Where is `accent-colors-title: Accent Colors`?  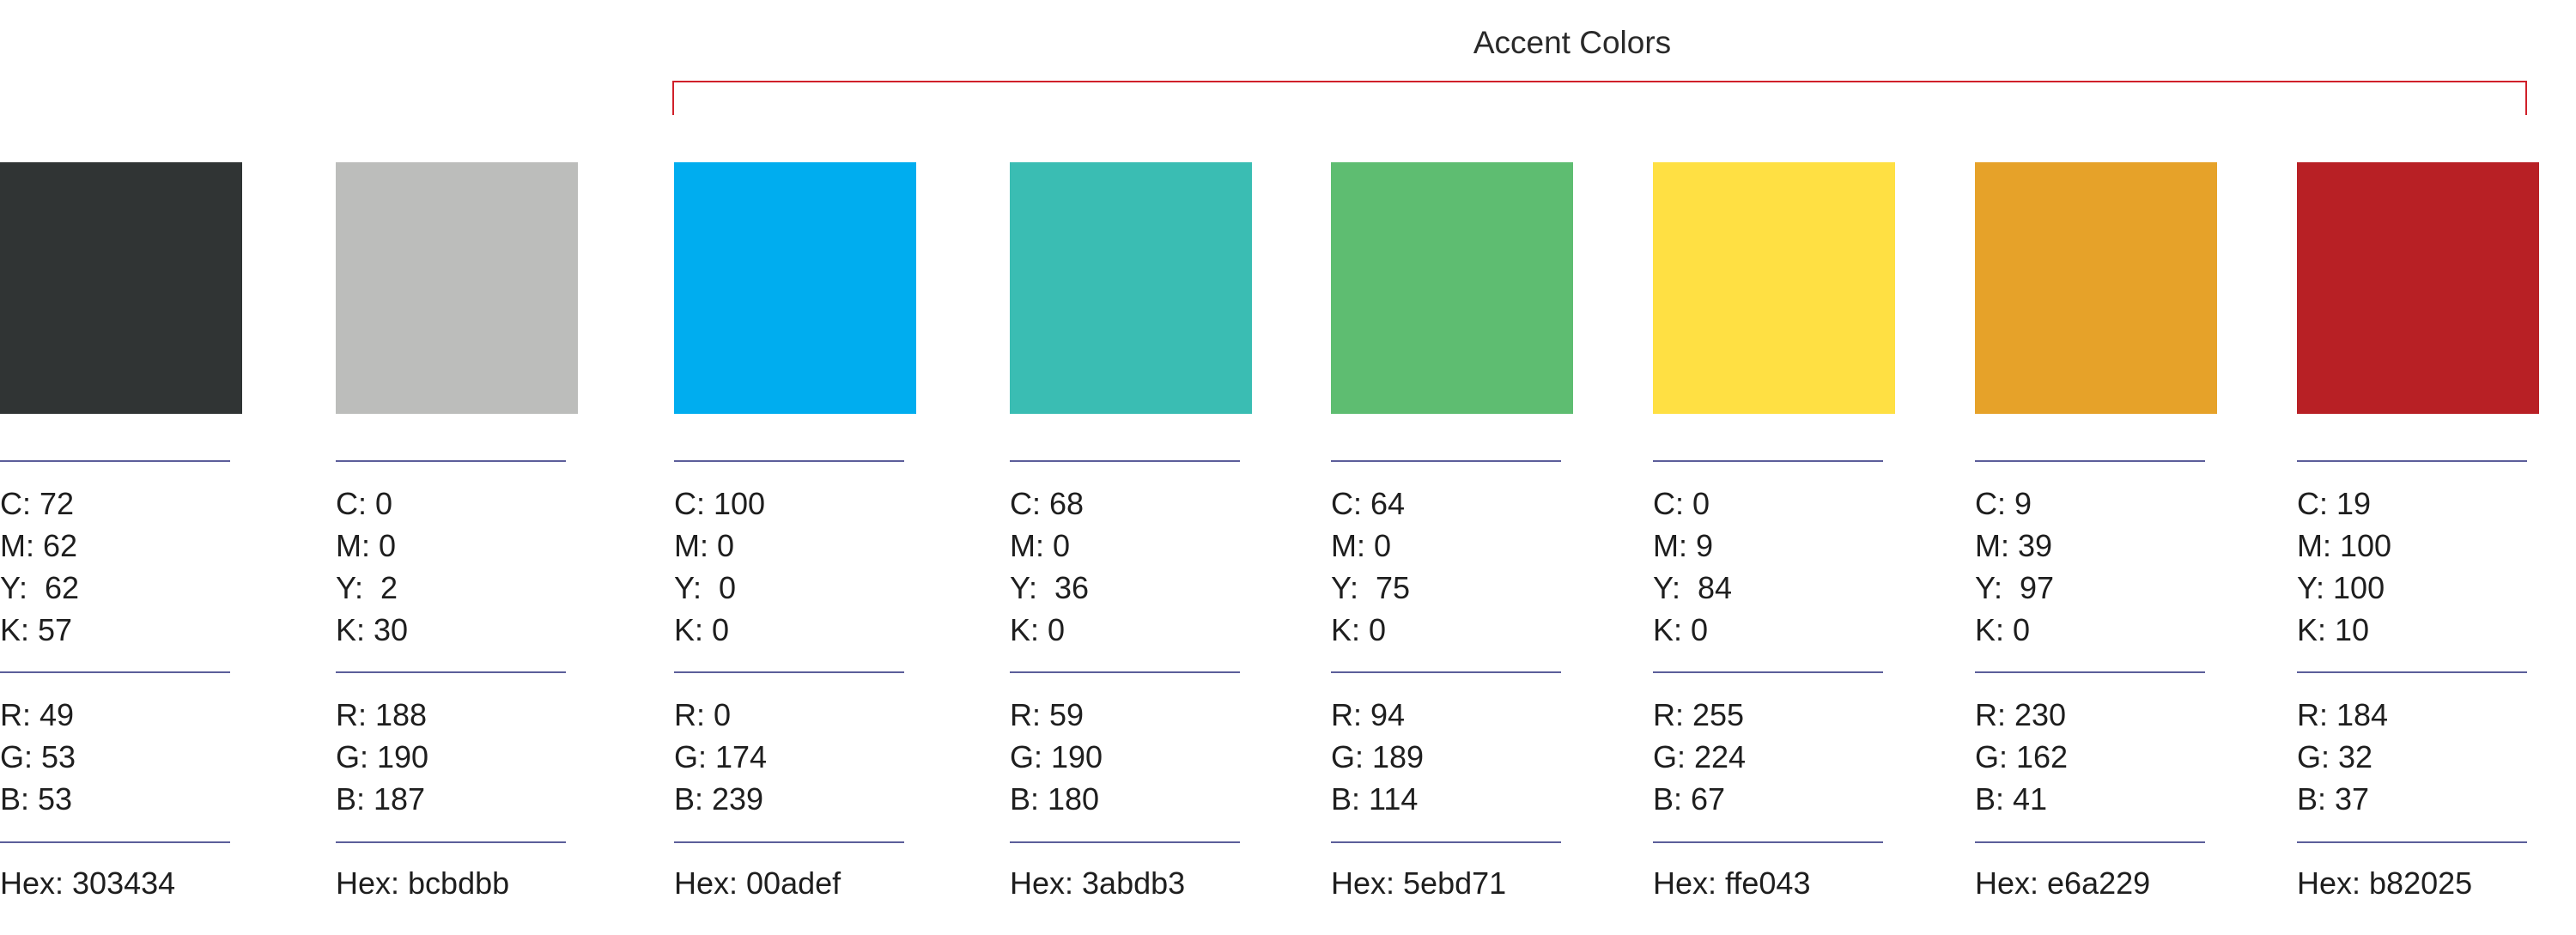 accent-colors-title: Accent Colors is located at coordinates (1572, 42).